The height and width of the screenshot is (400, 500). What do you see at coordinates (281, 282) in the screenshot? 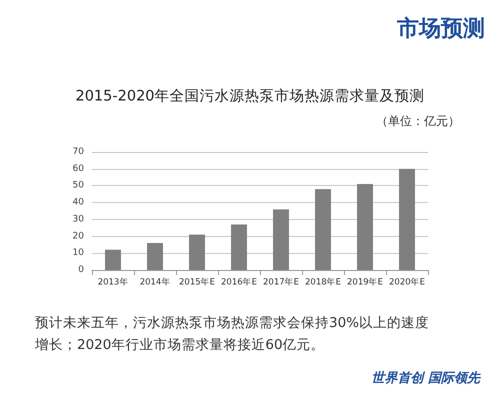
I see `x-tick-label: 2017年E` at bounding box center [281, 282].